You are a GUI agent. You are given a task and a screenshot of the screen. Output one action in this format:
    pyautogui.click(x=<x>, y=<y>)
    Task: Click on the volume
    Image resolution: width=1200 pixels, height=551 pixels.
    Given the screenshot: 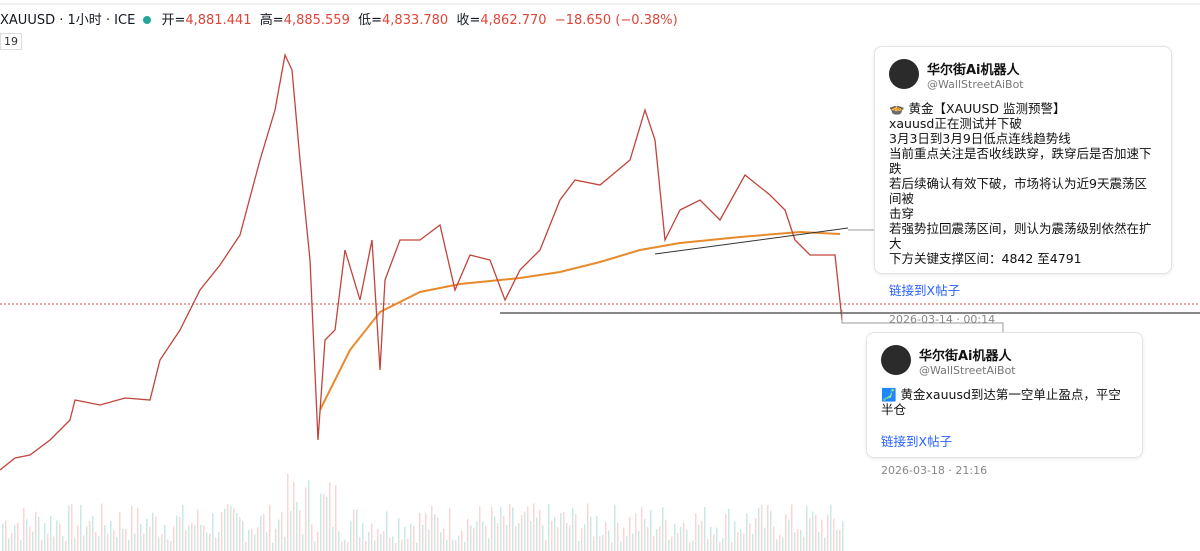 What is the action you would take?
    pyautogui.click(x=423, y=512)
    